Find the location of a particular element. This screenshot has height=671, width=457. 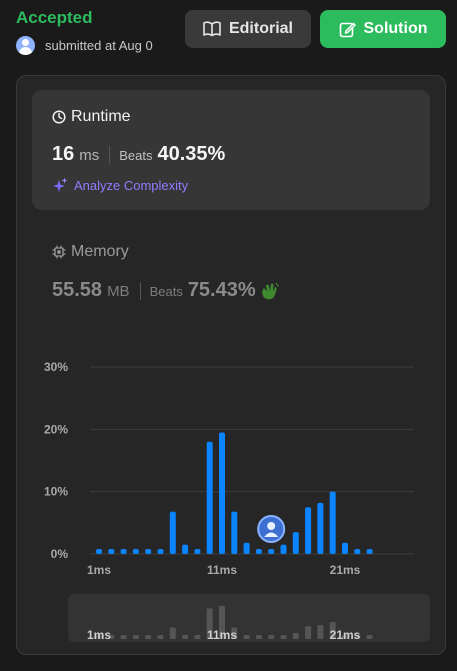

memory-value: 55.58 MB Beats 75.43% is located at coordinates (166, 290).